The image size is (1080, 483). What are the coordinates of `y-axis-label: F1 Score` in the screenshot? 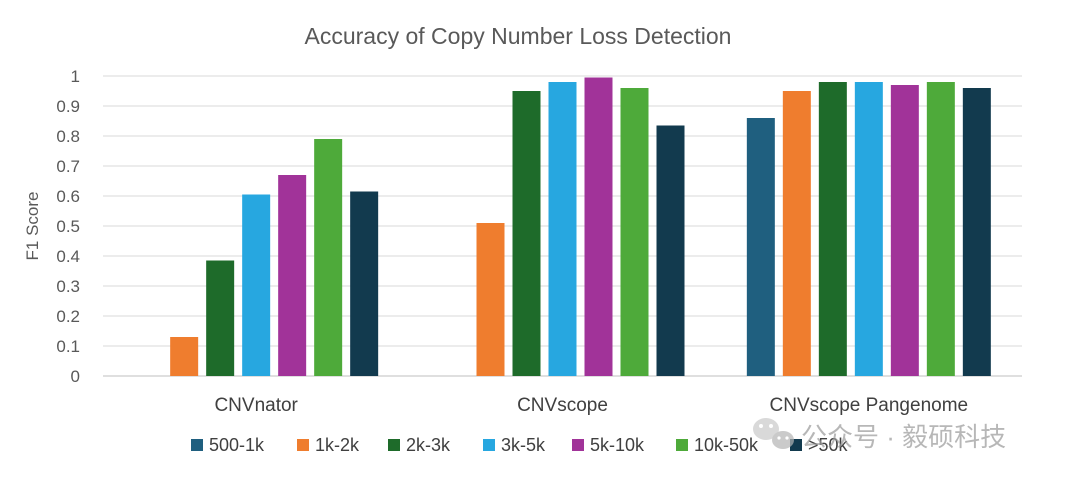 It's located at (32, 226).